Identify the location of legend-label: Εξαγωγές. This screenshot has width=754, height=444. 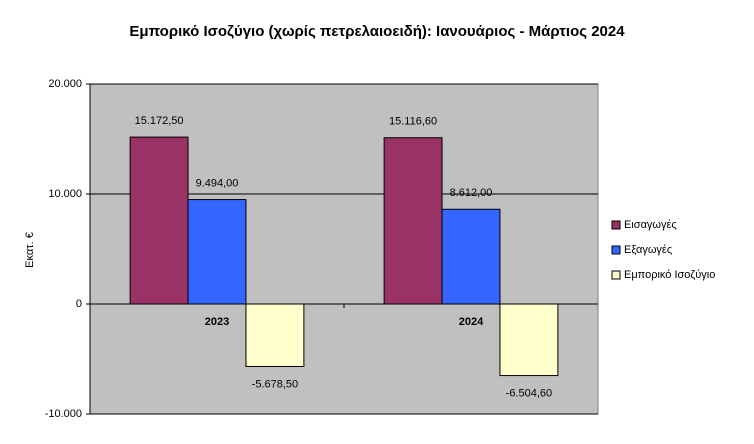
(648, 250).